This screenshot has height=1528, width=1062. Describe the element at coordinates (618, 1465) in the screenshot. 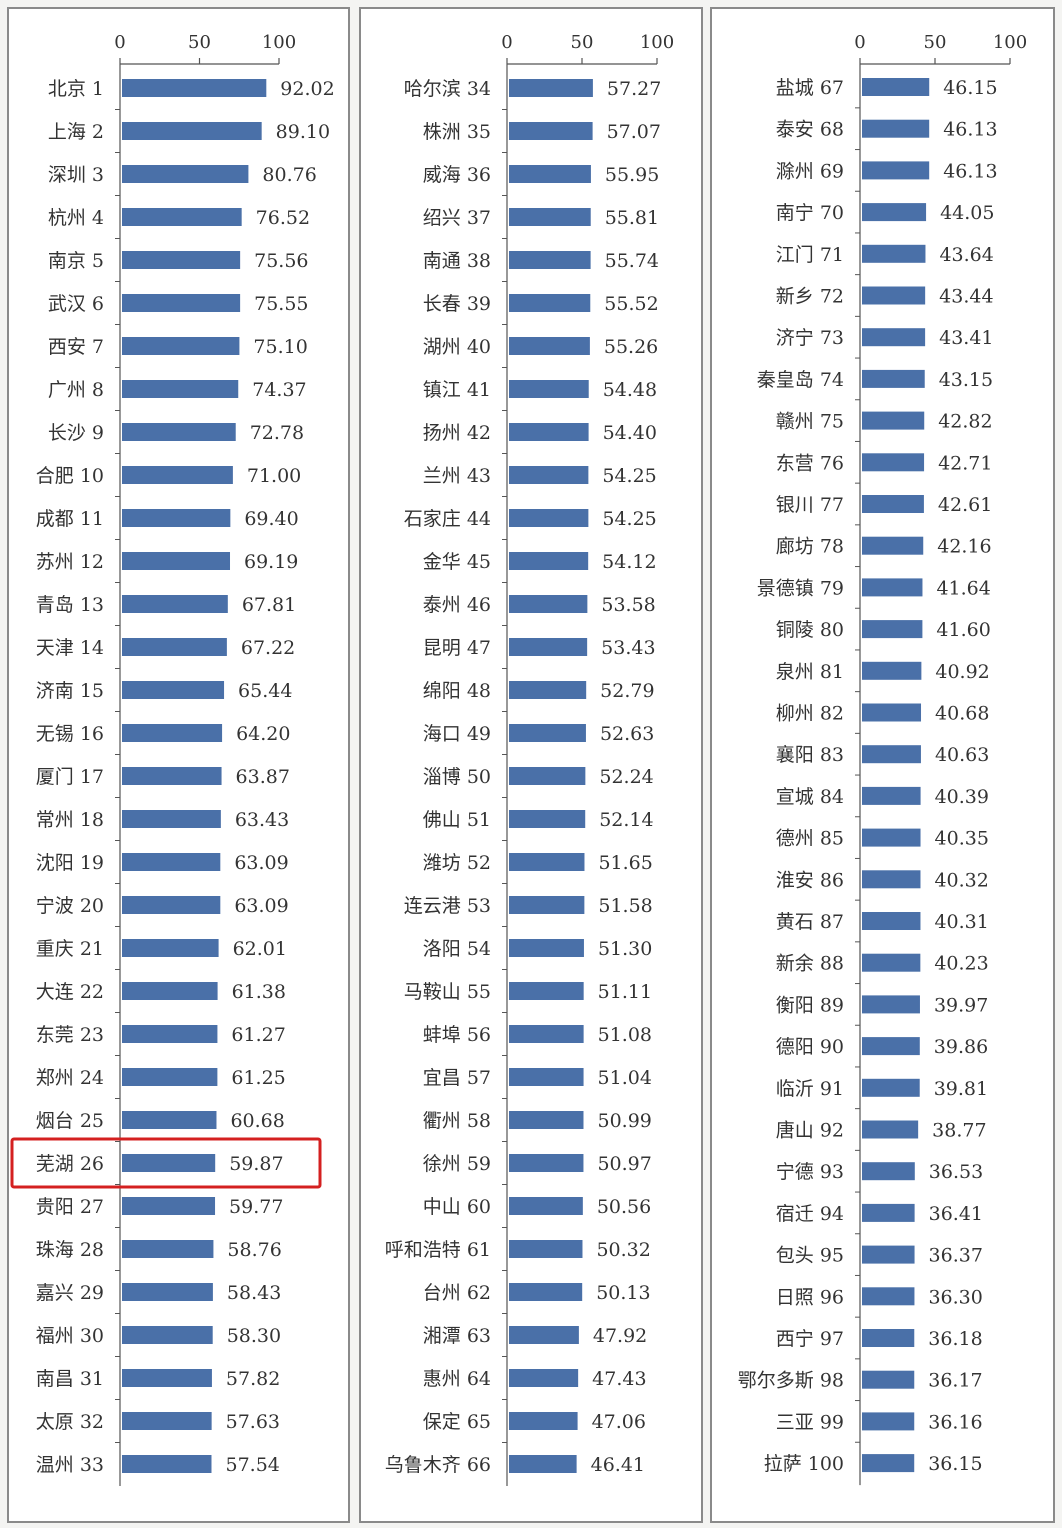

I see `value-label: 46.41` at that location.